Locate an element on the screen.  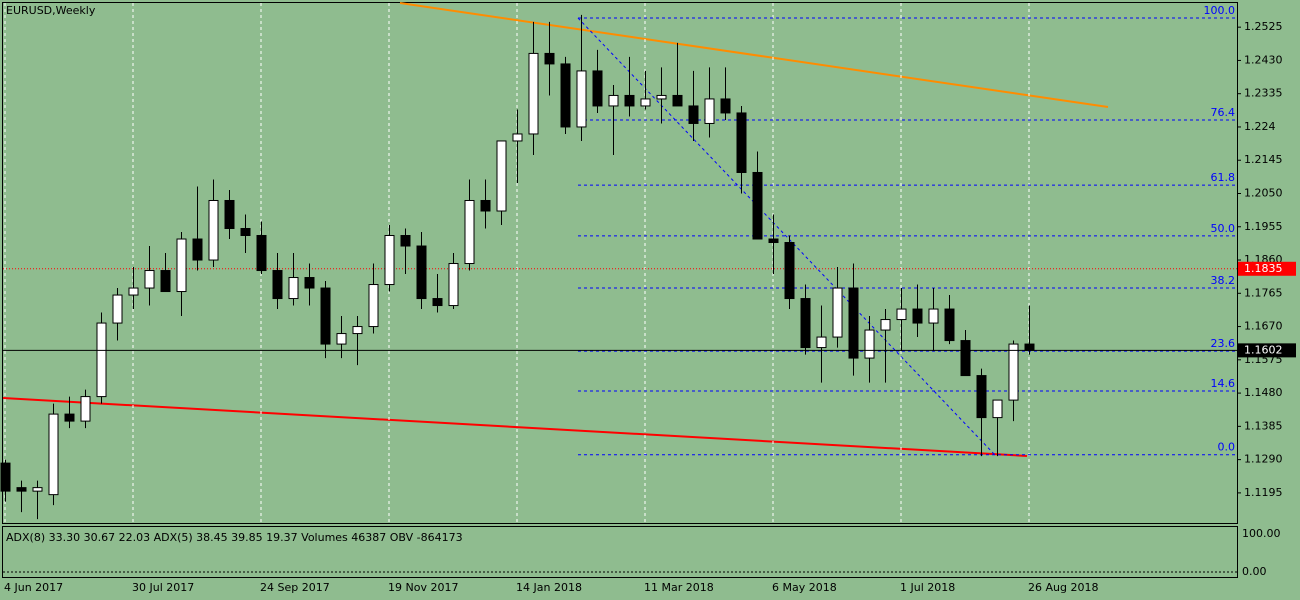
y-tick-label: 1.2430 is located at coordinates (1263, 59).